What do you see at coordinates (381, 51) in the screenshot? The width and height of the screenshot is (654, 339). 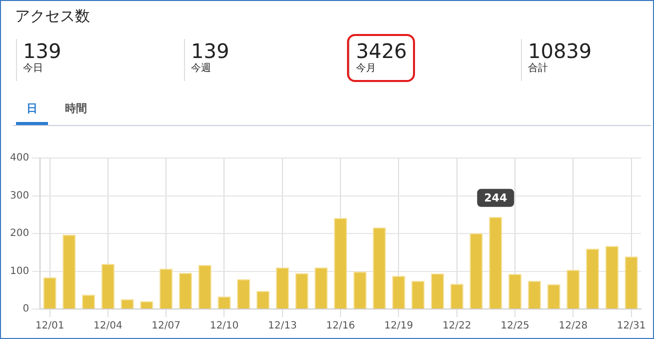 I see `text: 3426` at bounding box center [381, 51].